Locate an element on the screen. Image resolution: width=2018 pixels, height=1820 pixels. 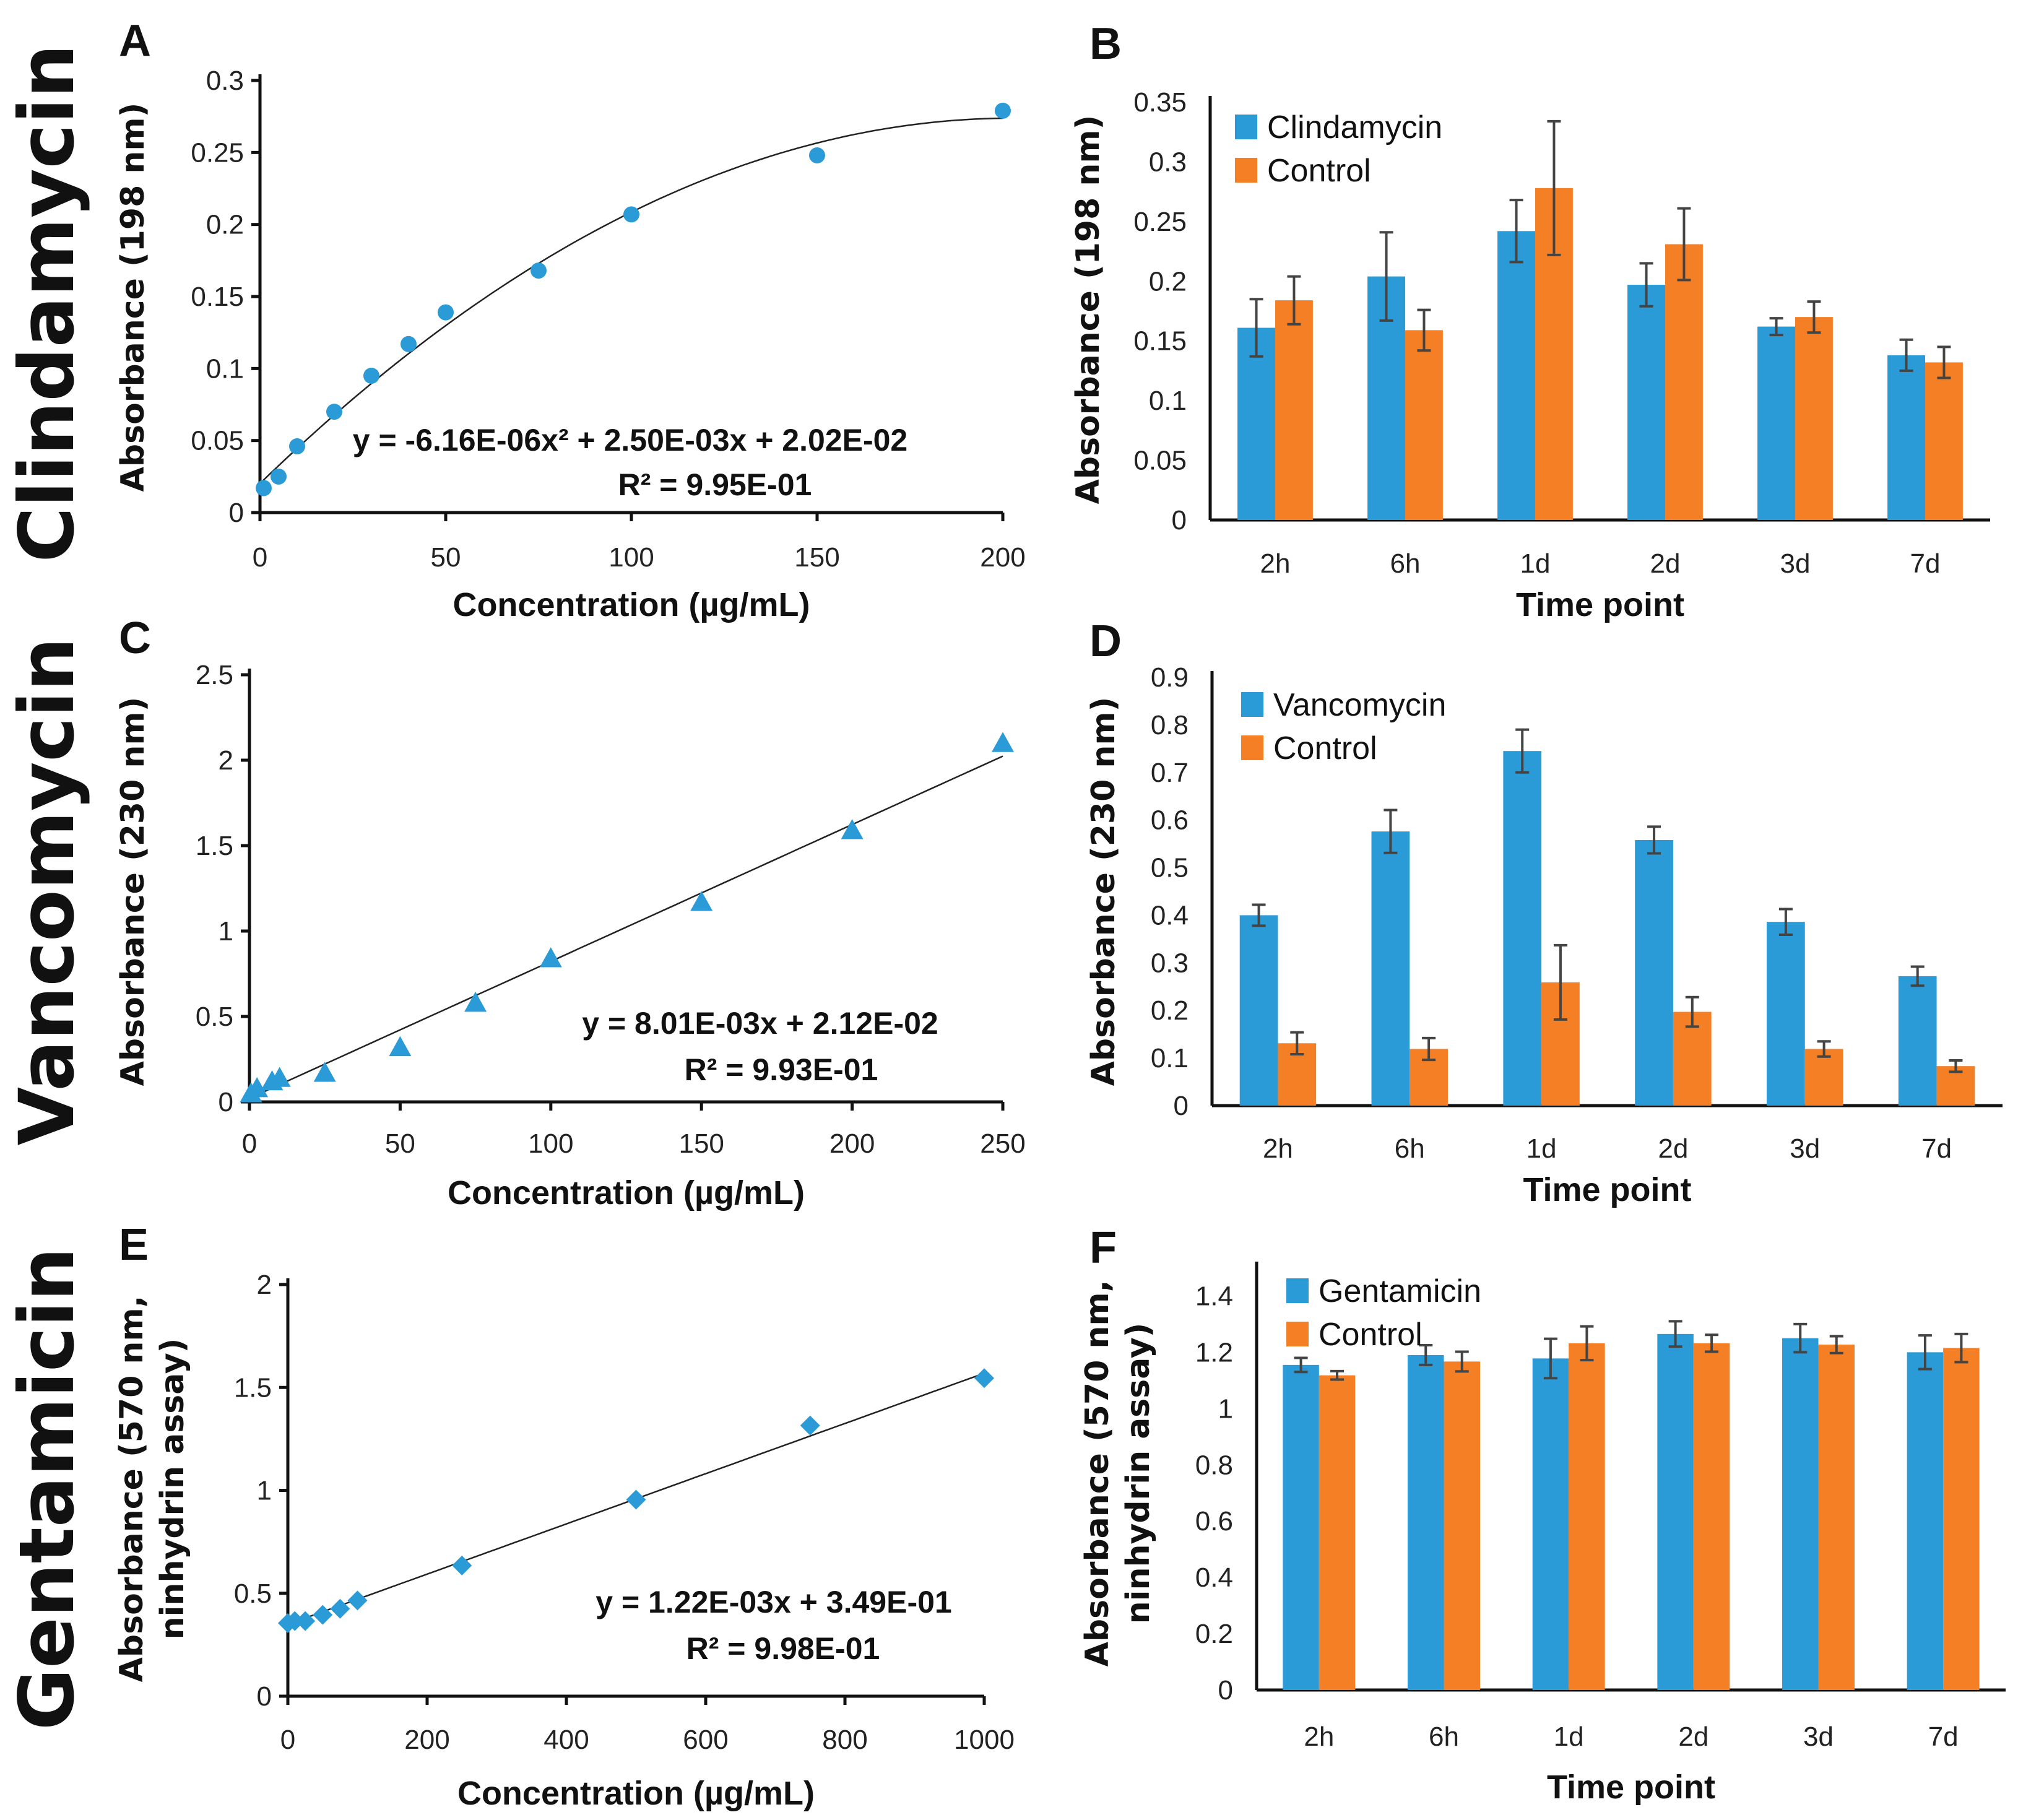
y-tick-label: 2.5 is located at coordinates (214, 675).